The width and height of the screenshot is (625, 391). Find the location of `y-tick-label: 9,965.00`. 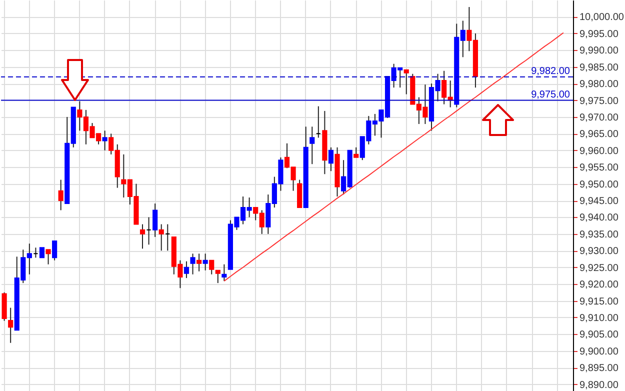

y-tick-label: 9,965.00 is located at coordinates (599, 134).